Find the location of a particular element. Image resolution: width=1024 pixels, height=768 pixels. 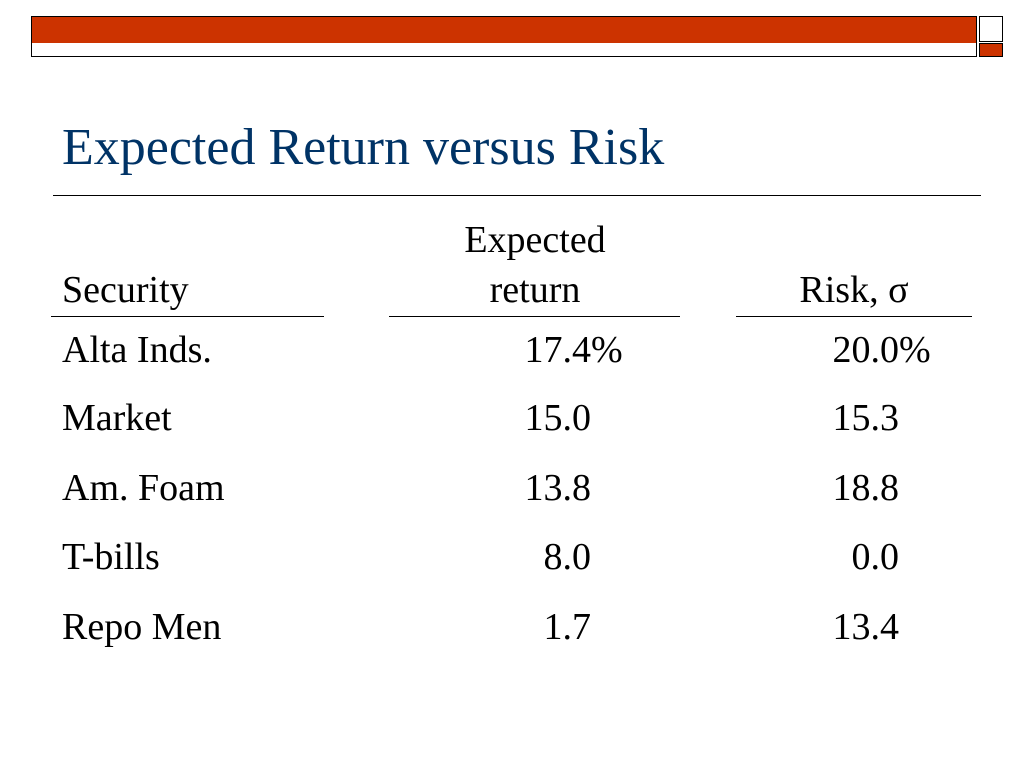

title-divider is located at coordinates (517, 195).